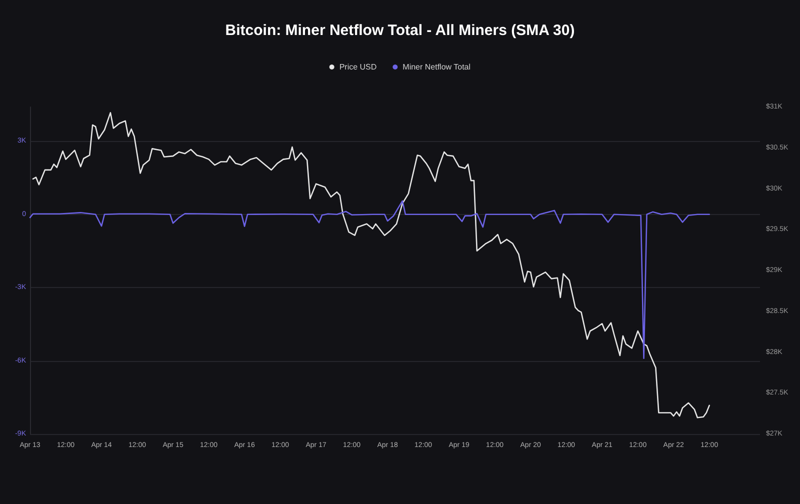  Describe the element at coordinates (358, 67) in the screenshot. I see `legend-label: Price USD` at that location.